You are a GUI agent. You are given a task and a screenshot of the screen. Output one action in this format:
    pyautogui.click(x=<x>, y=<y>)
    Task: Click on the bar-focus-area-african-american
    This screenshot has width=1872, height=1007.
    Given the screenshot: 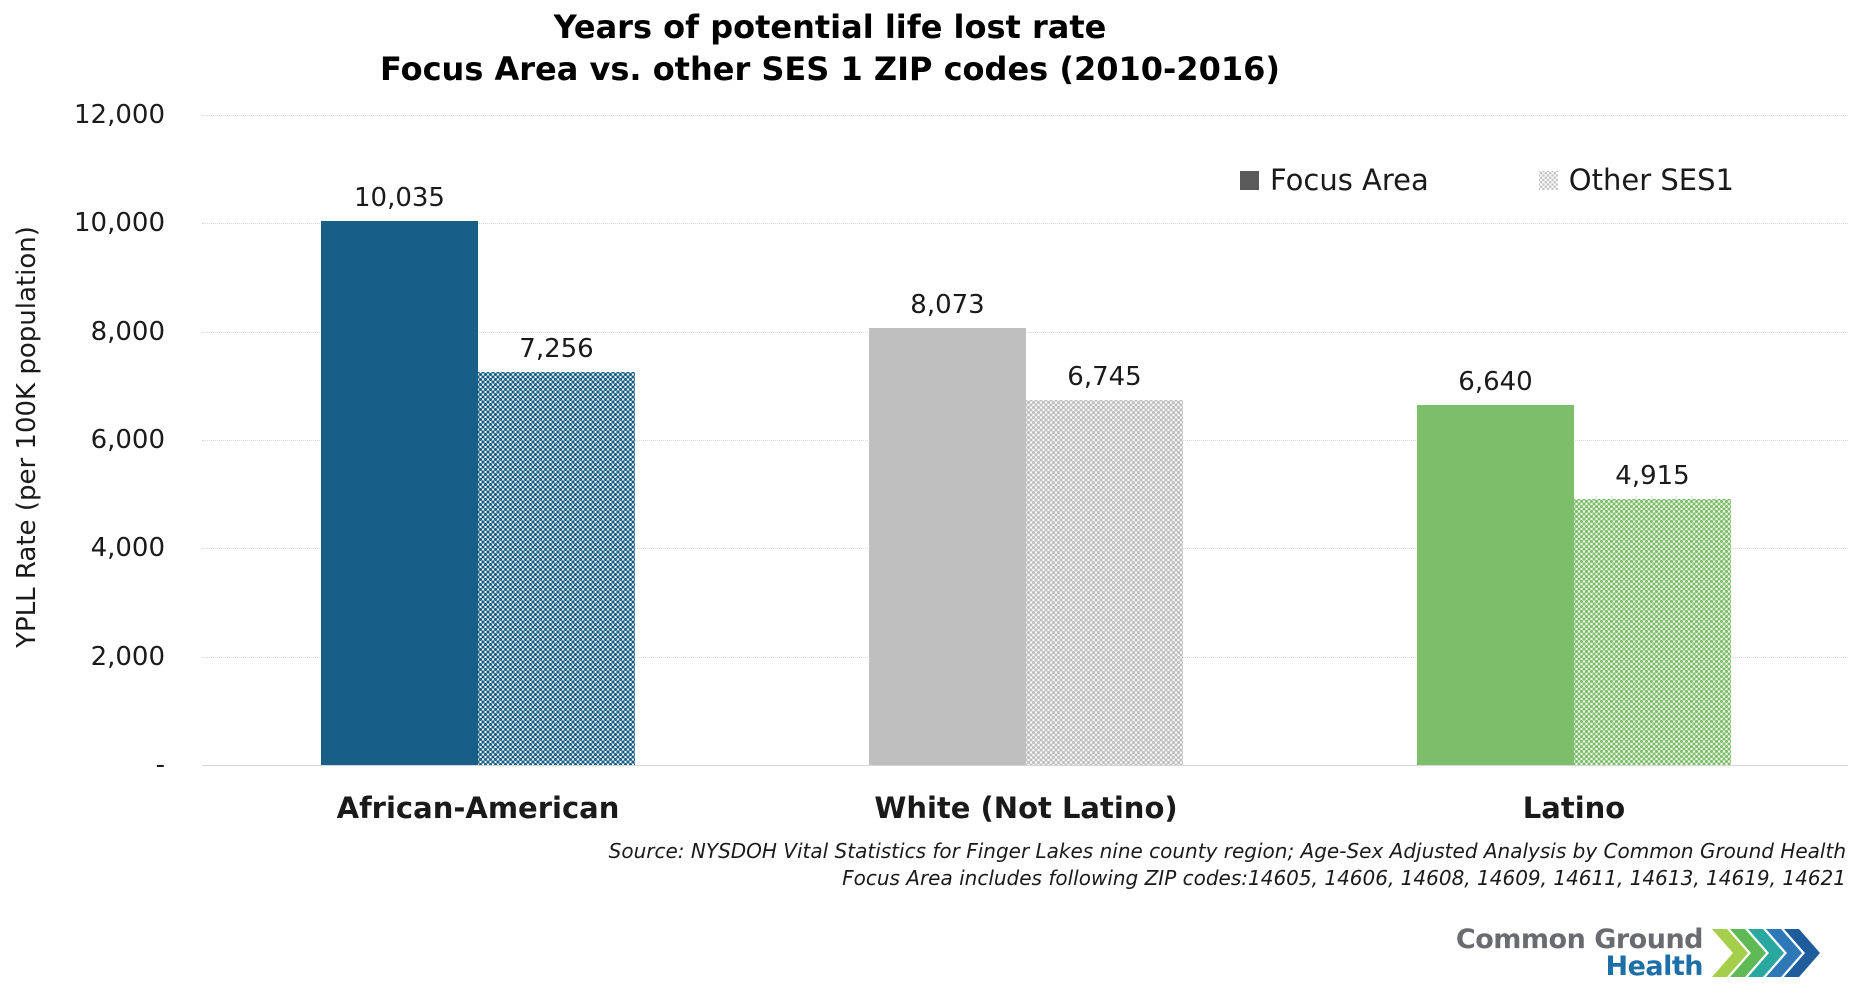 What is the action you would take?
    pyautogui.click(x=399, y=493)
    